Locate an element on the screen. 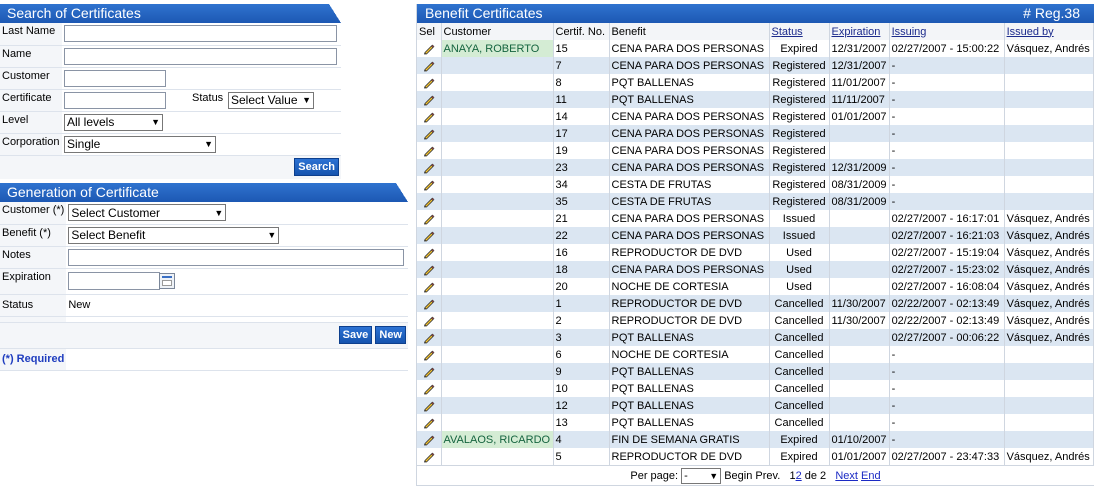 This screenshot has height=489, width=1094. generation-panel-header: Generation of Certificate is located at coordinates (204, 192).